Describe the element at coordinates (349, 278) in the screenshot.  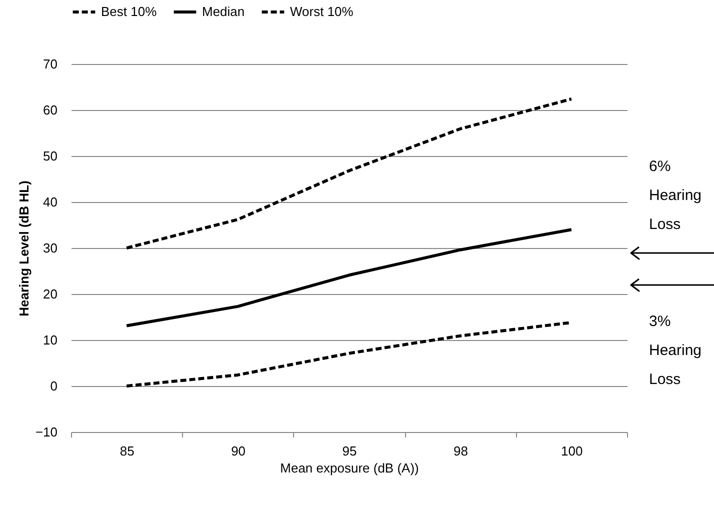
I see `line-series` at that location.